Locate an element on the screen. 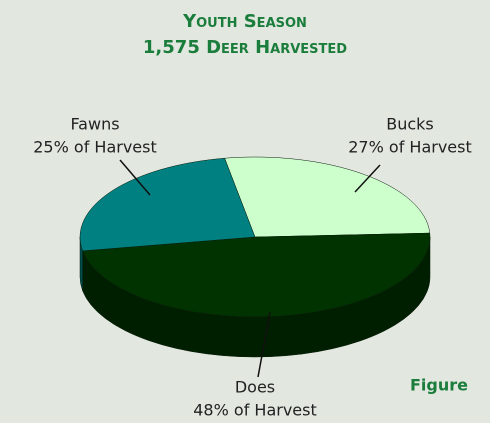 The height and width of the screenshot is (423, 490). slice-label: Bucks is located at coordinates (410, 124).